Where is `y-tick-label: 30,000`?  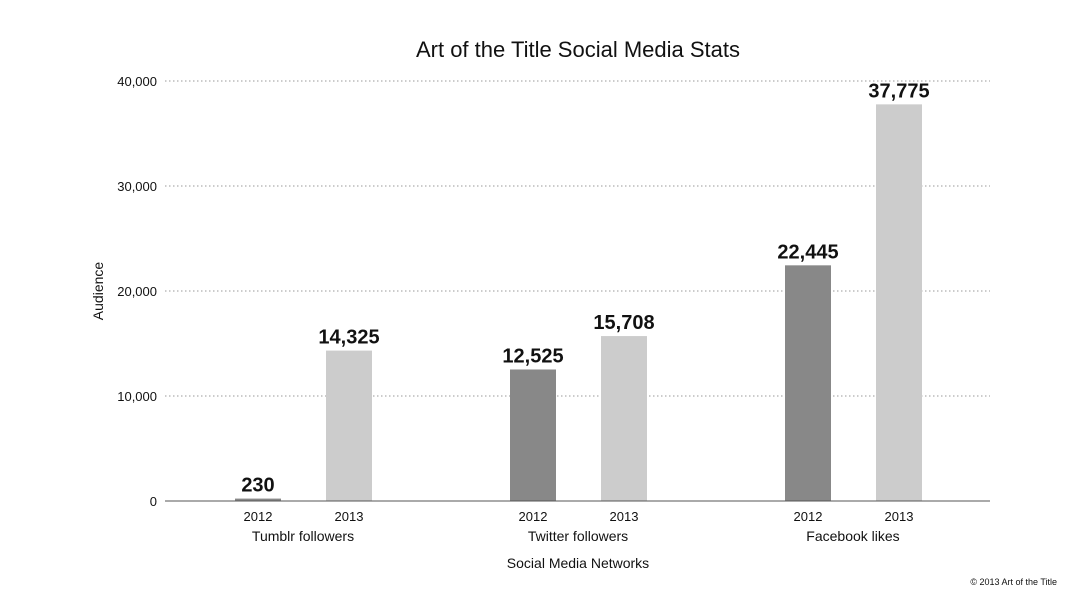 y-tick-label: 30,000 is located at coordinates (137, 186).